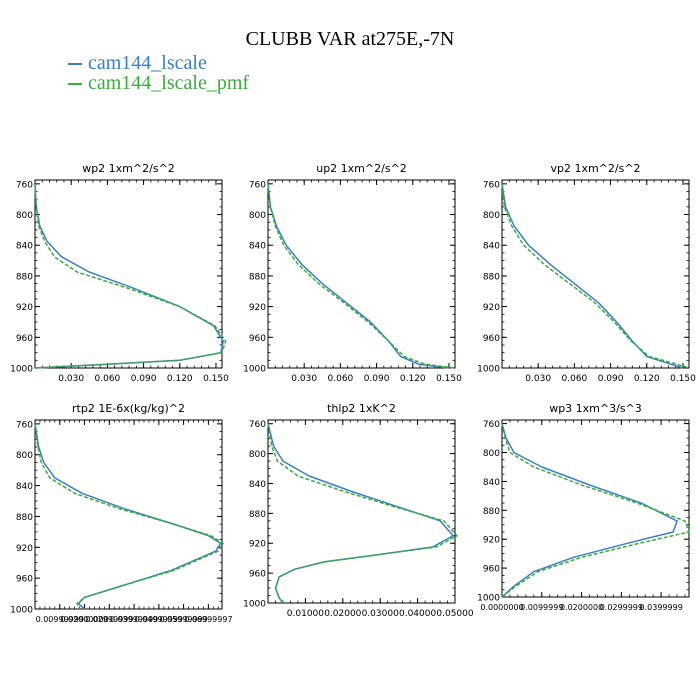  I want to click on x-tick-label: 0.04999999, so click(159, 619).